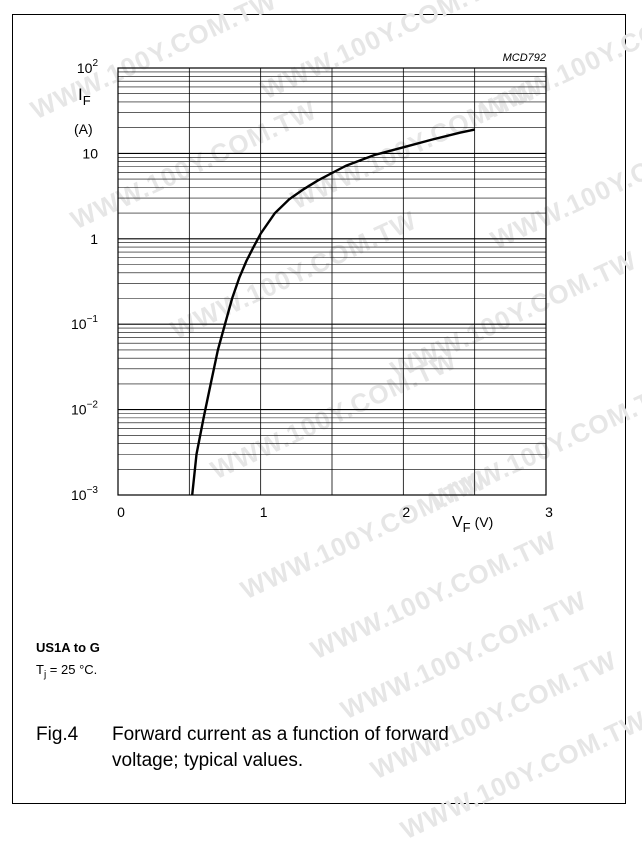  Describe the element at coordinates (84, 409) in the screenshot. I see `y-tick-label: 10⁻²` at that location.